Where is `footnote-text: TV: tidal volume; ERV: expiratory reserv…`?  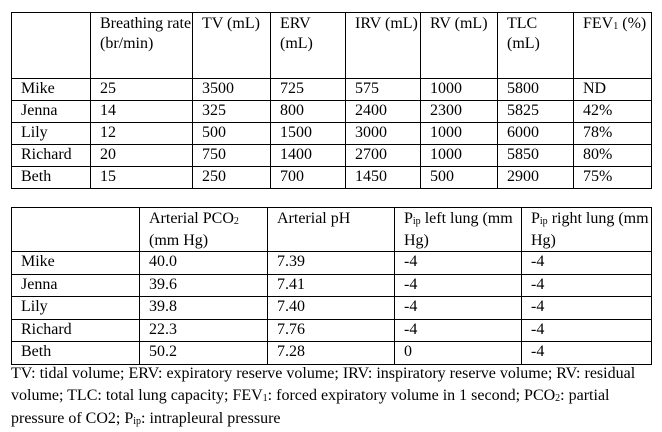 footnote-text: TV: tidal volume; ERV: expiratory reserv… is located at coordinates (323, 384).